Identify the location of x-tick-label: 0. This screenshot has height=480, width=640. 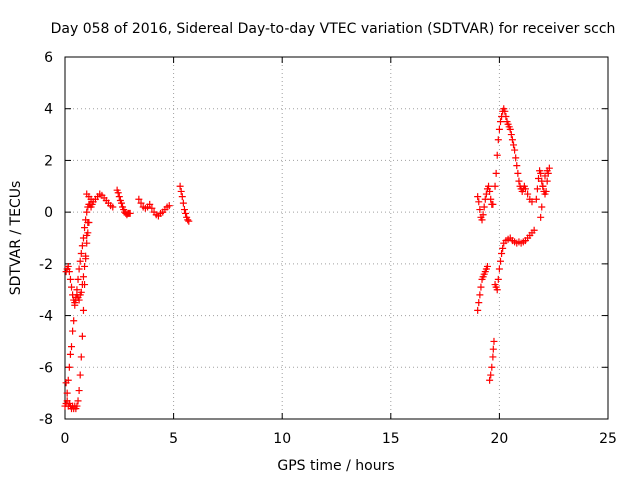
(65, 439).